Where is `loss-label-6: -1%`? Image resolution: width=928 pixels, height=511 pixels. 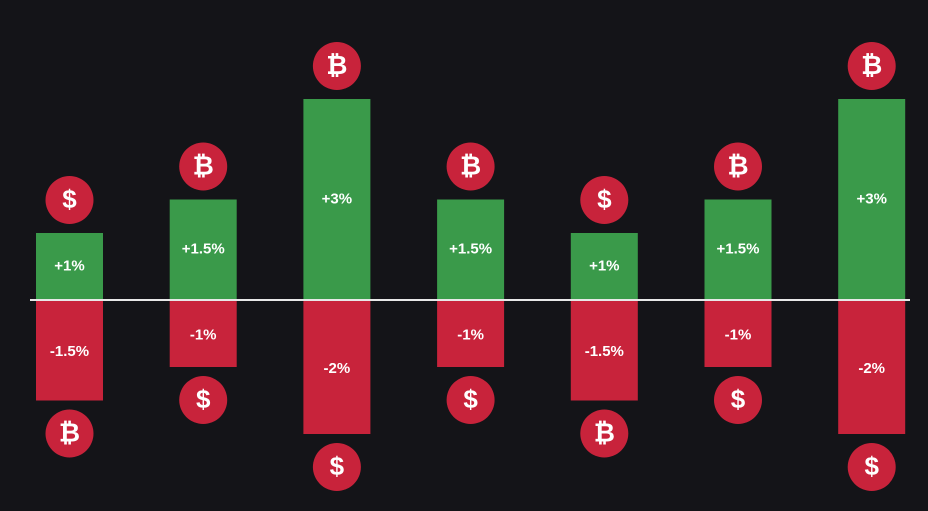
loss-label-6: -1% is located at coordinates (738, 334).